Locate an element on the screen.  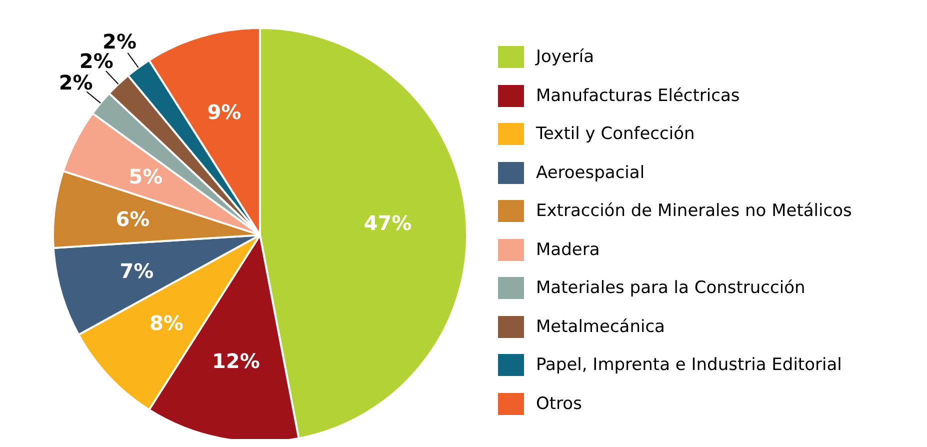
data-label: 5% is located at coordinates (145, 176).